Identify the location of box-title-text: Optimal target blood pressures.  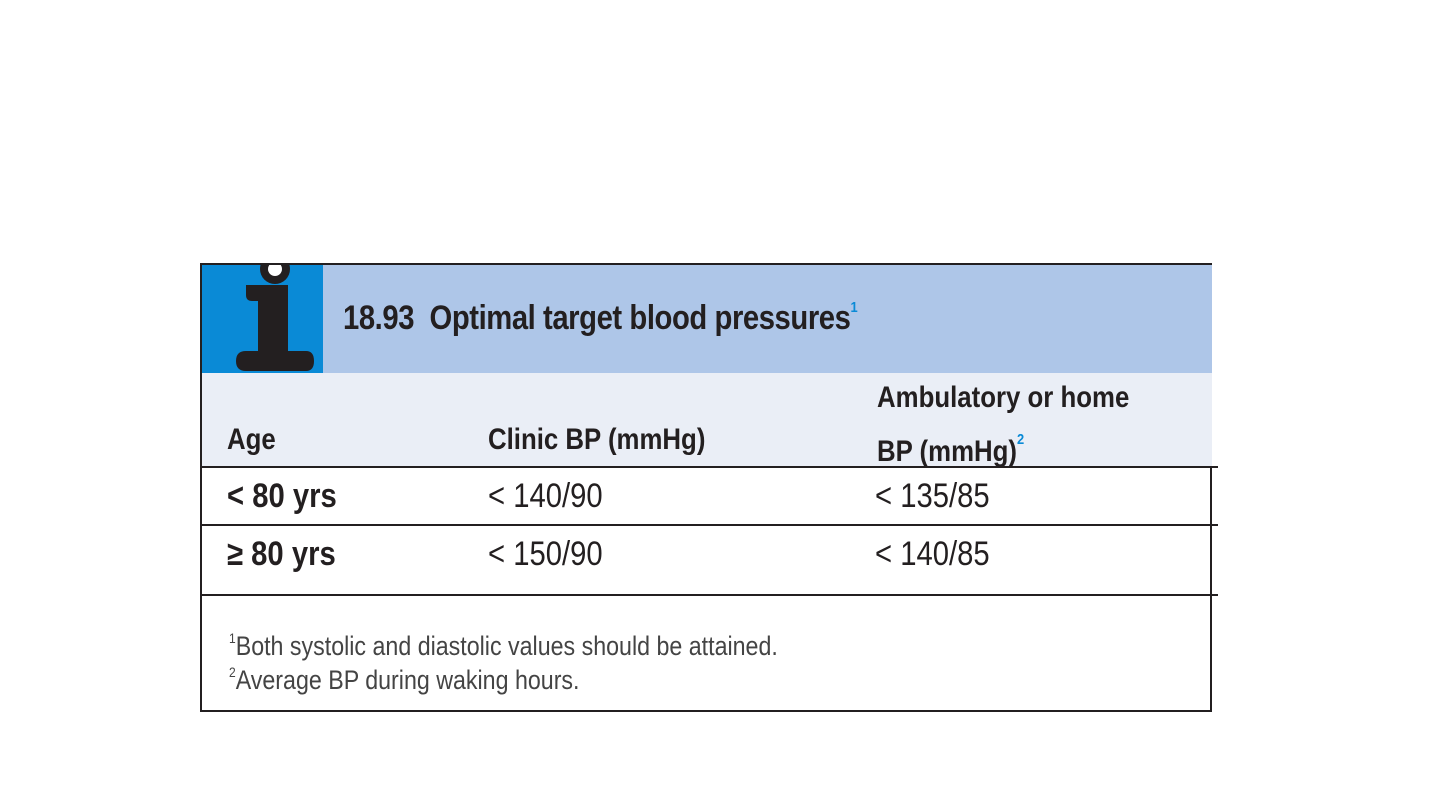
(640, 318).